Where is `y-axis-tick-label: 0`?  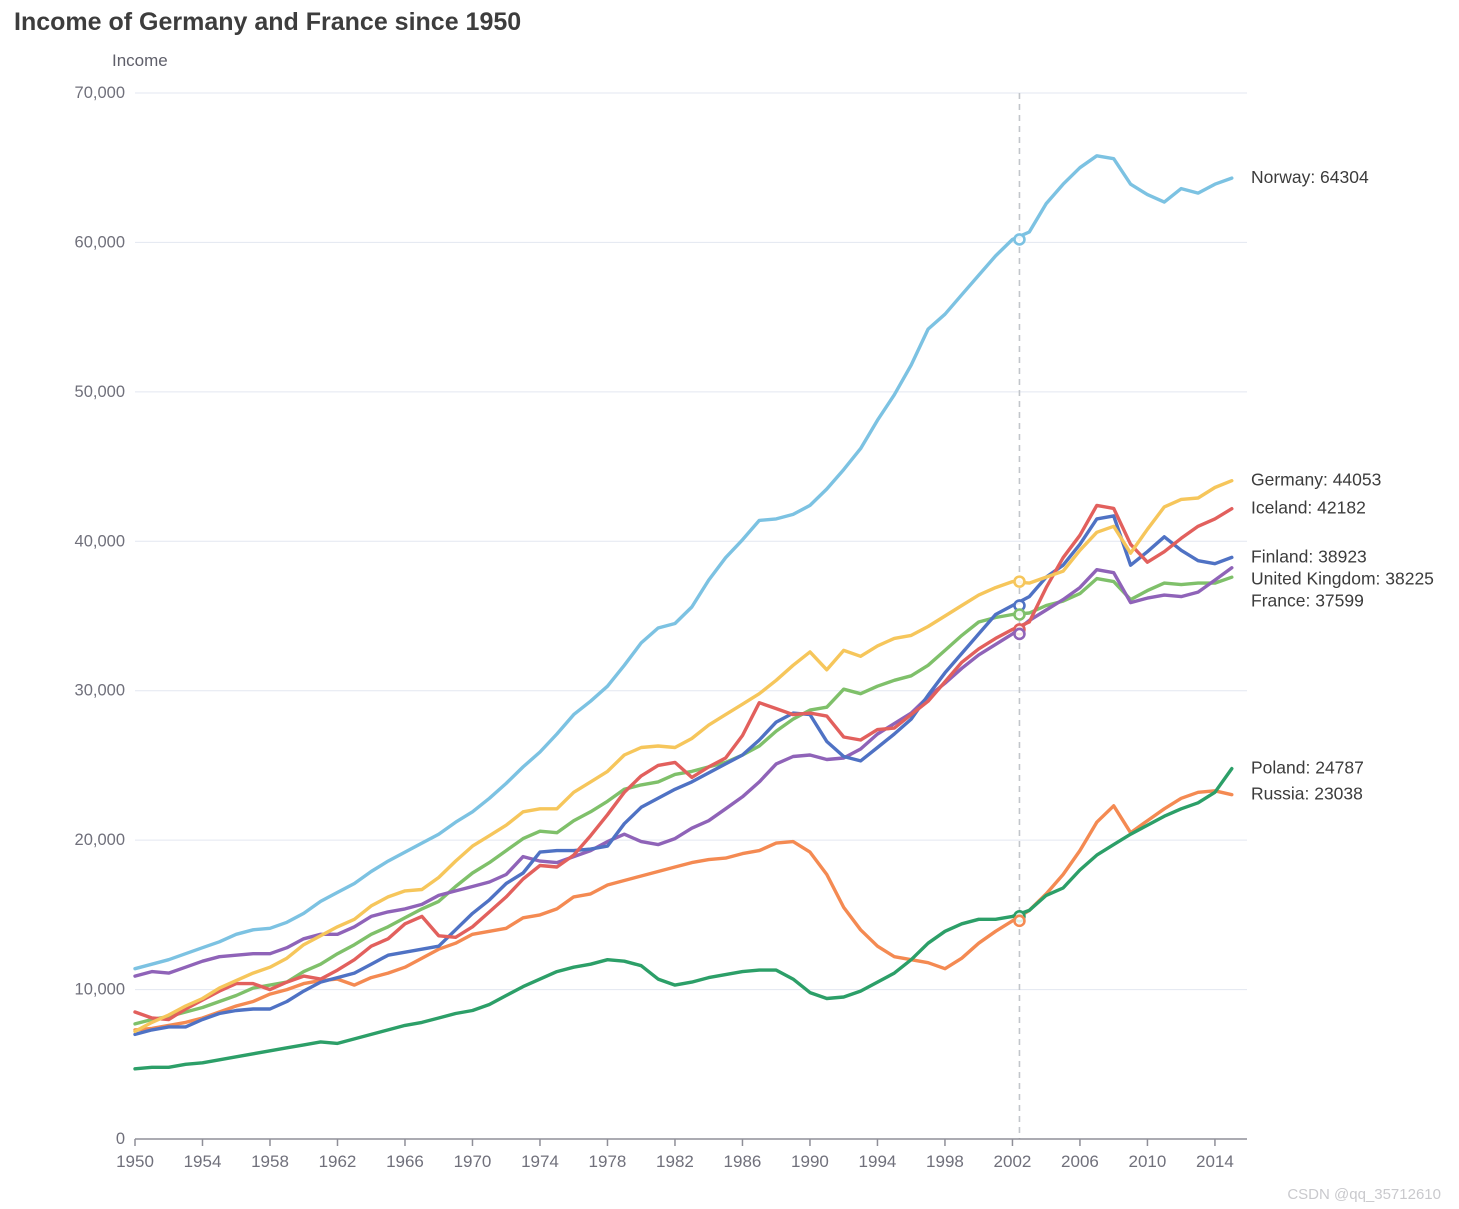 y-axis-tick-label: 0 is located at coordinates (120, 1139).